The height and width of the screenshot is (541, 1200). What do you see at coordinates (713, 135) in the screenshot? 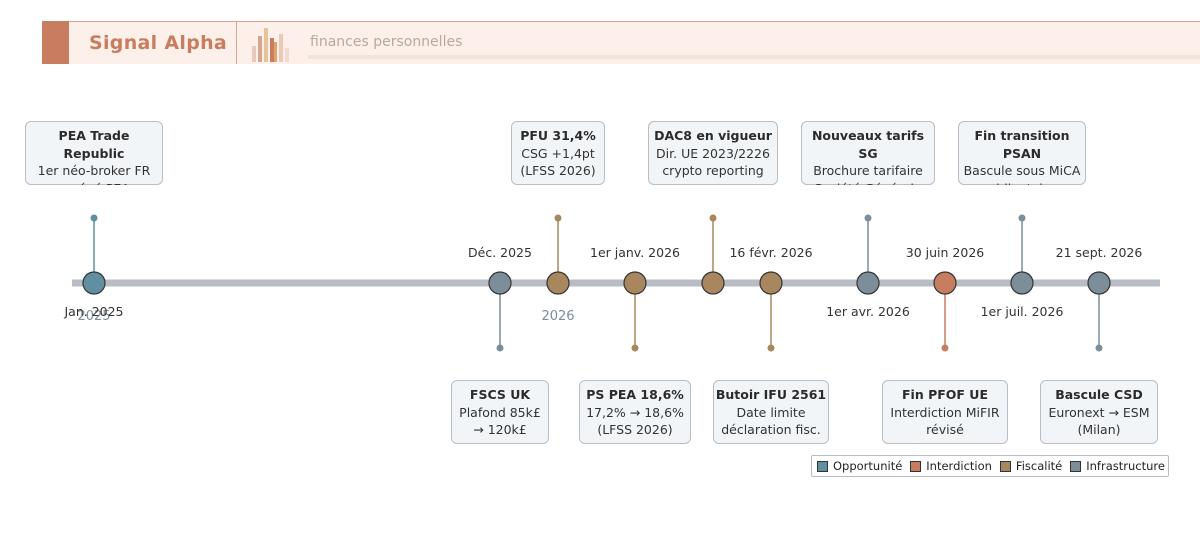
I see `event-title: DAC8 en vigueur` at bounding box center [713, 135].